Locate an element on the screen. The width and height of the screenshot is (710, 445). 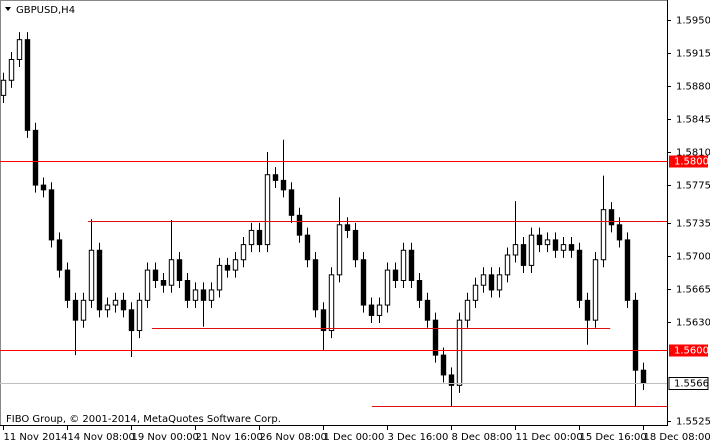
x-tick-label: 26 Nov 08:00 is located at coordinates (293, 437).